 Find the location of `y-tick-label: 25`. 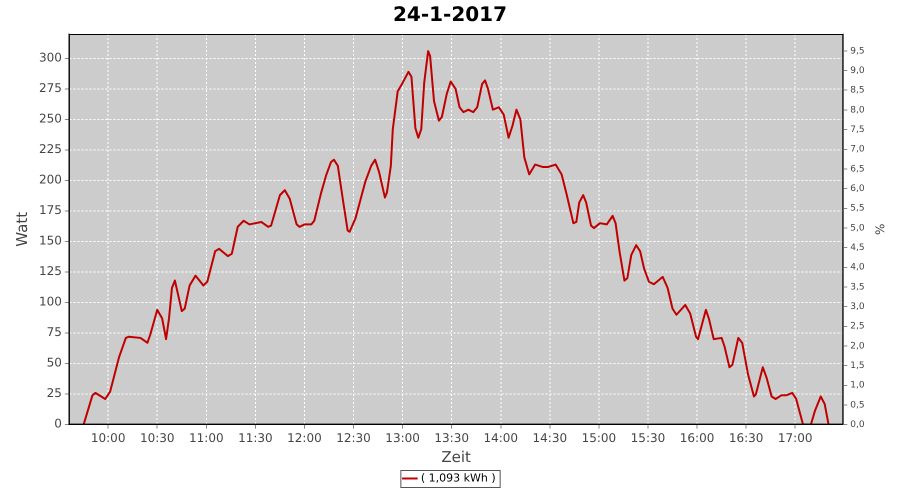

y-tick-label: 25 is located at coordinates (54, 393).